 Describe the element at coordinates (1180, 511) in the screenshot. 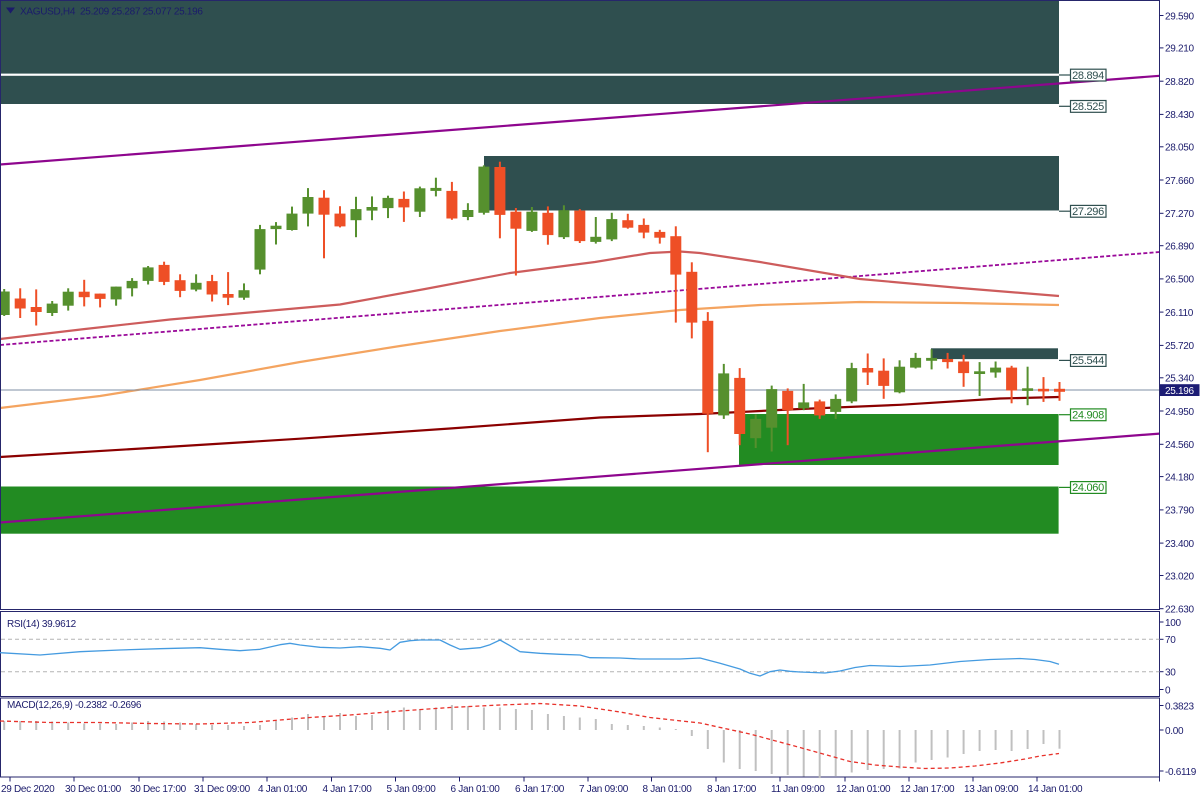

I see `svg-text: 23.790` at that location.